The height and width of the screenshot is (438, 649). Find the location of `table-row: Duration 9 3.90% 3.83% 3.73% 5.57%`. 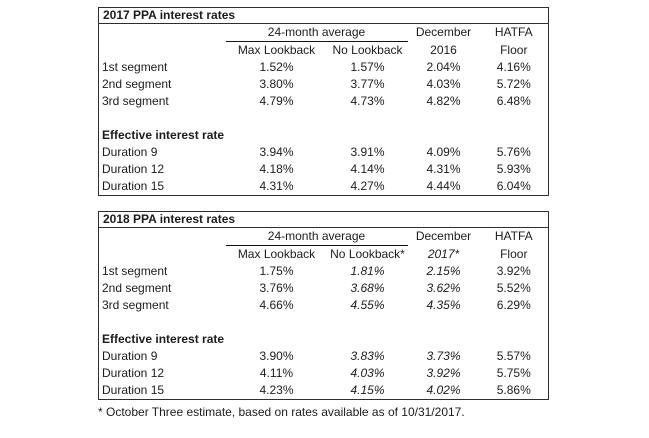

table-row: Duration 9 3.90% 3.83% 3.73% 5.57% is located at coordinates (324, 356).